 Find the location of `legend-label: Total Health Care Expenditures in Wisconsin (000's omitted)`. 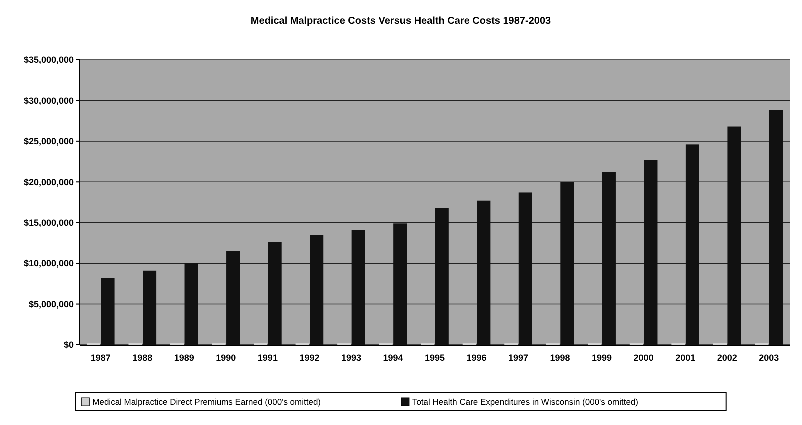

legend-label: Total Health Care Expenditures in Wisconsin (000's omitted) is located at coordinates (525, 401).